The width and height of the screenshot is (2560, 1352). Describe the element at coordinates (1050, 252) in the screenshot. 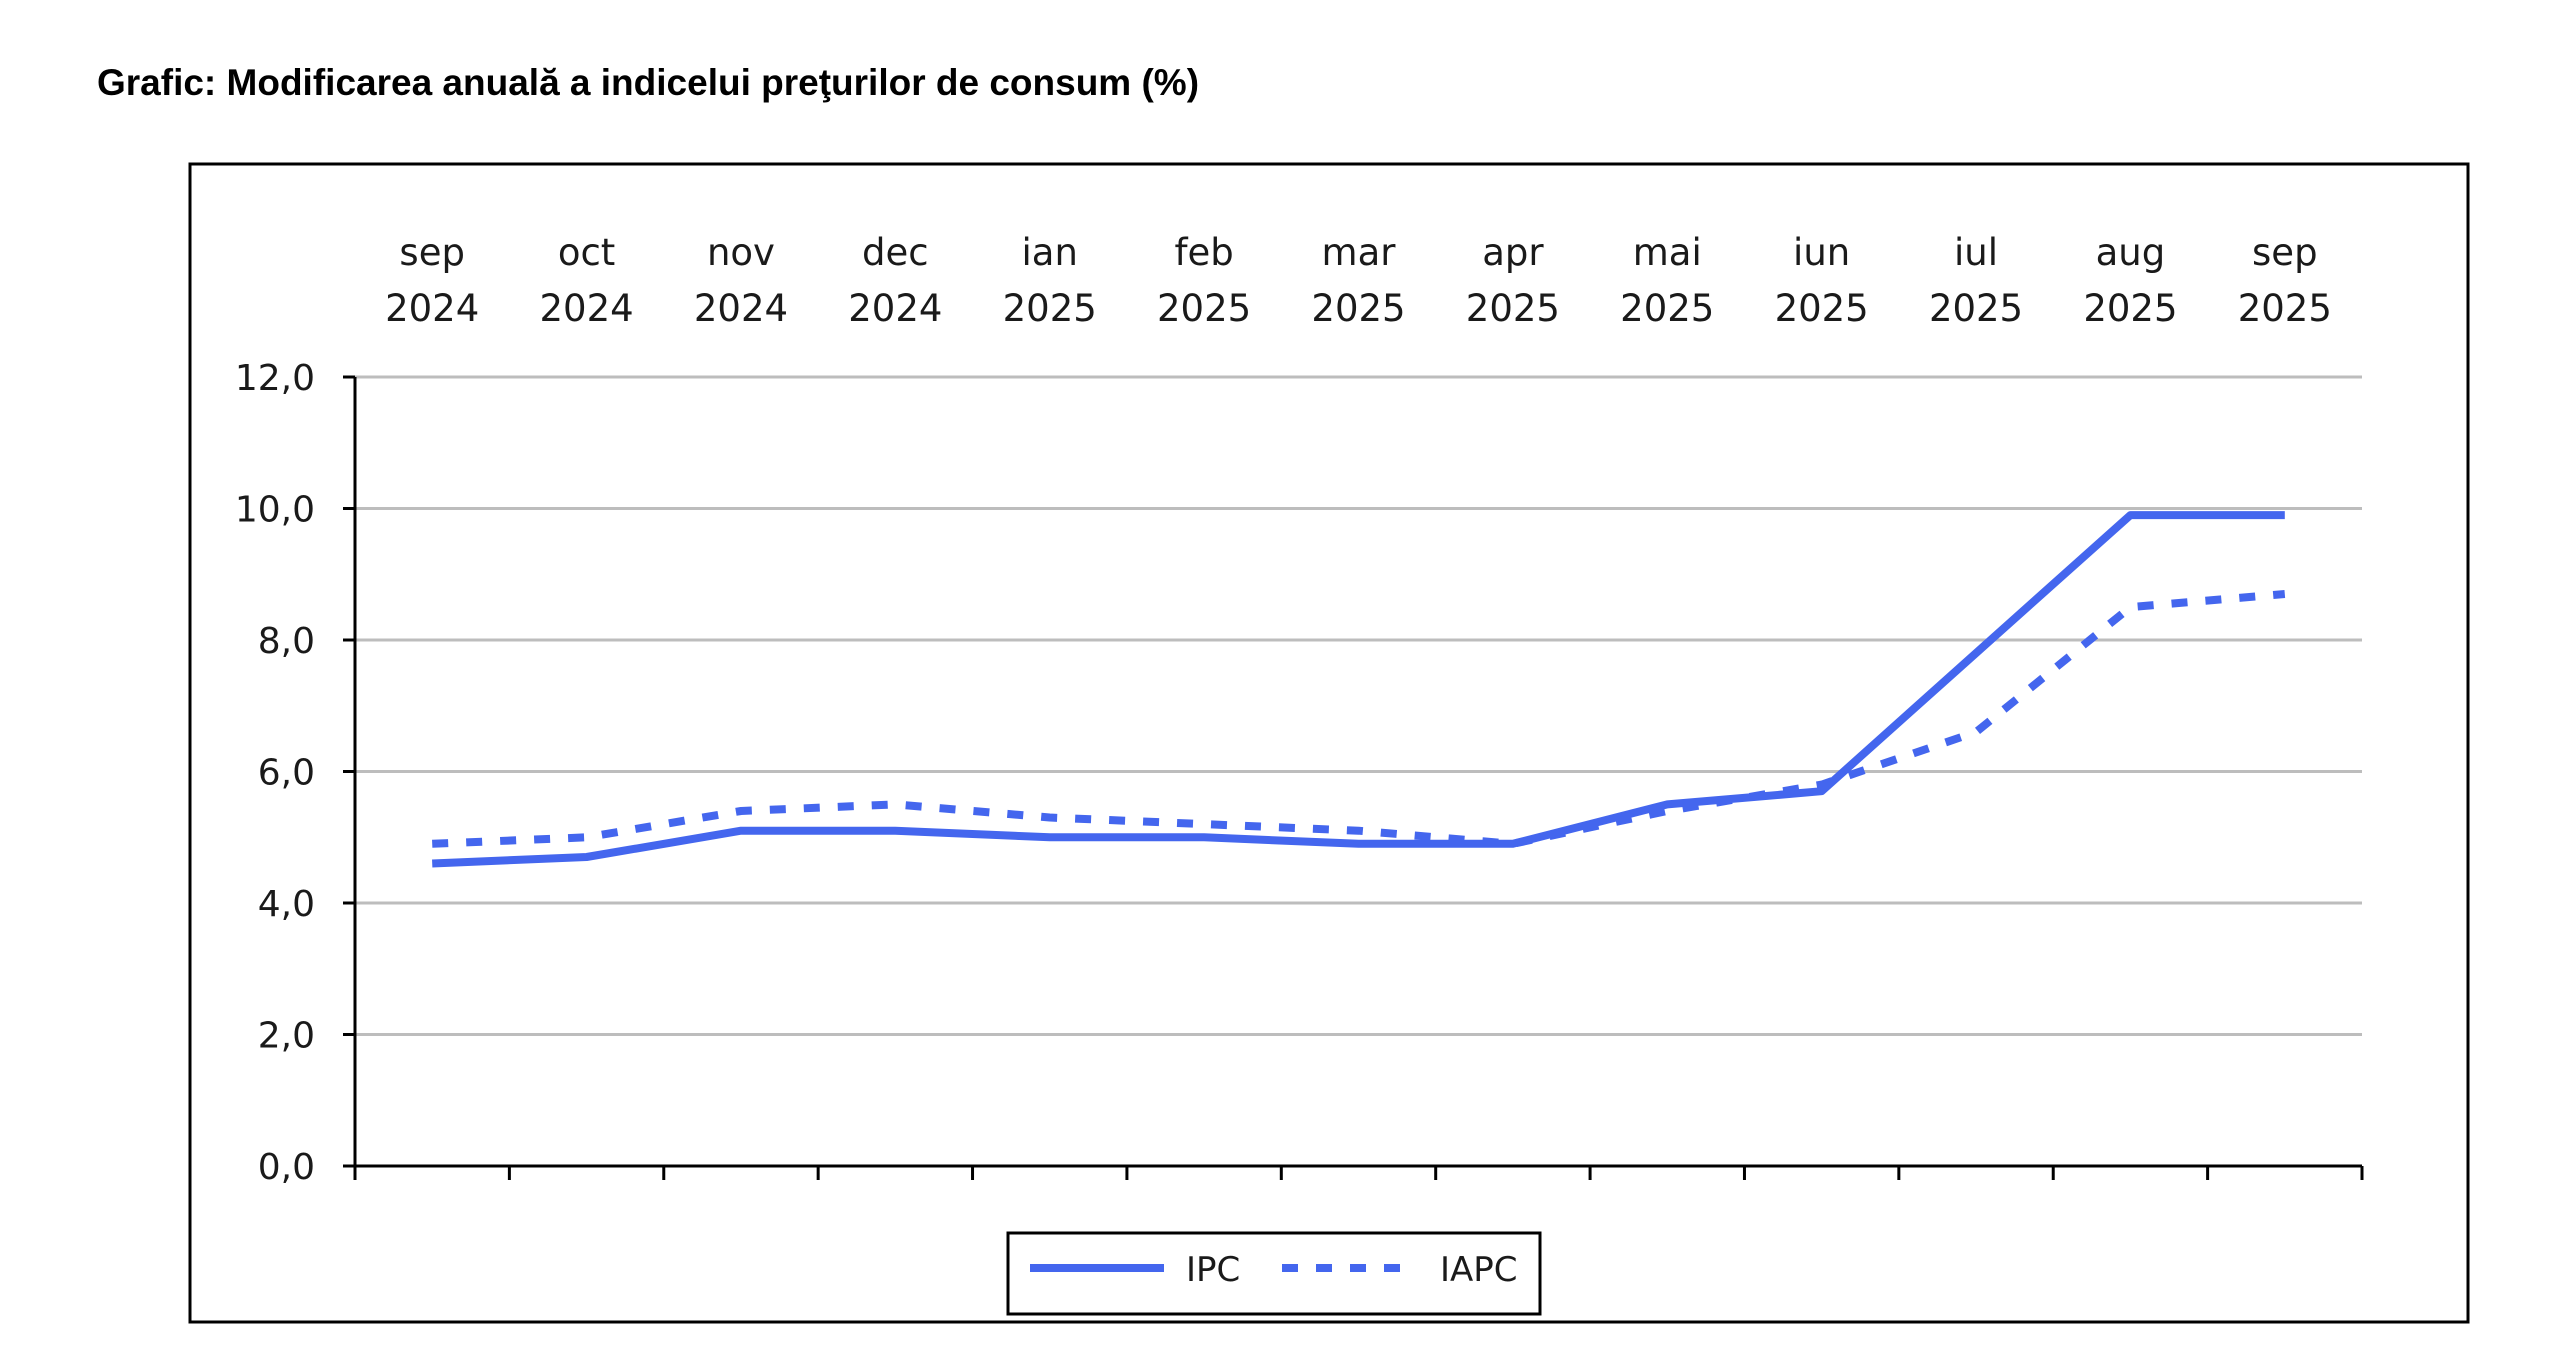

I see `category-month-label: ian` at that location.